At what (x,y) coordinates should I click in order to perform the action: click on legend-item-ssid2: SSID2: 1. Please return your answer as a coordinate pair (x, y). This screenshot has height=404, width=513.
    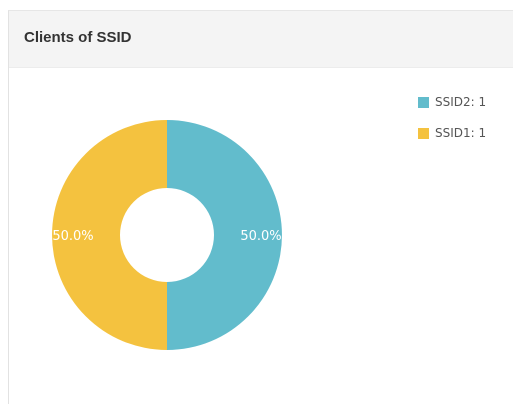
    Looking at the image, I should click on (452, 102).